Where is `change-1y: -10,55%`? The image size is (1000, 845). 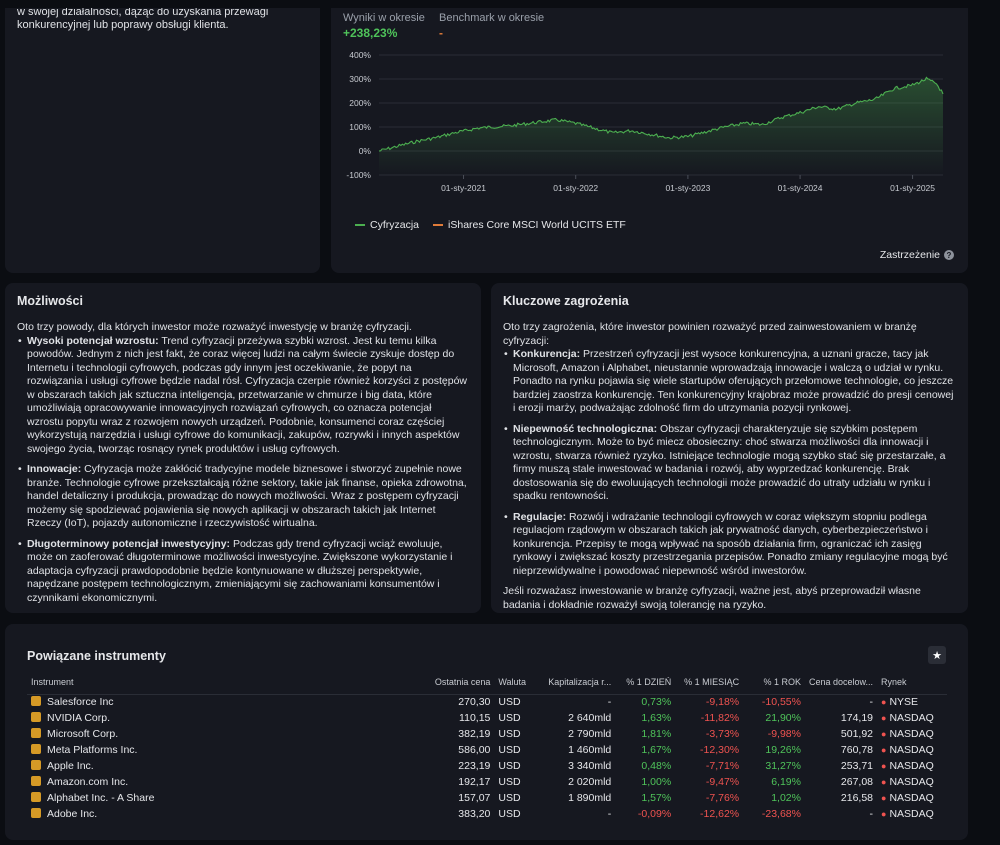 change-1y: -10,55% is located at coordinates (781, 702).